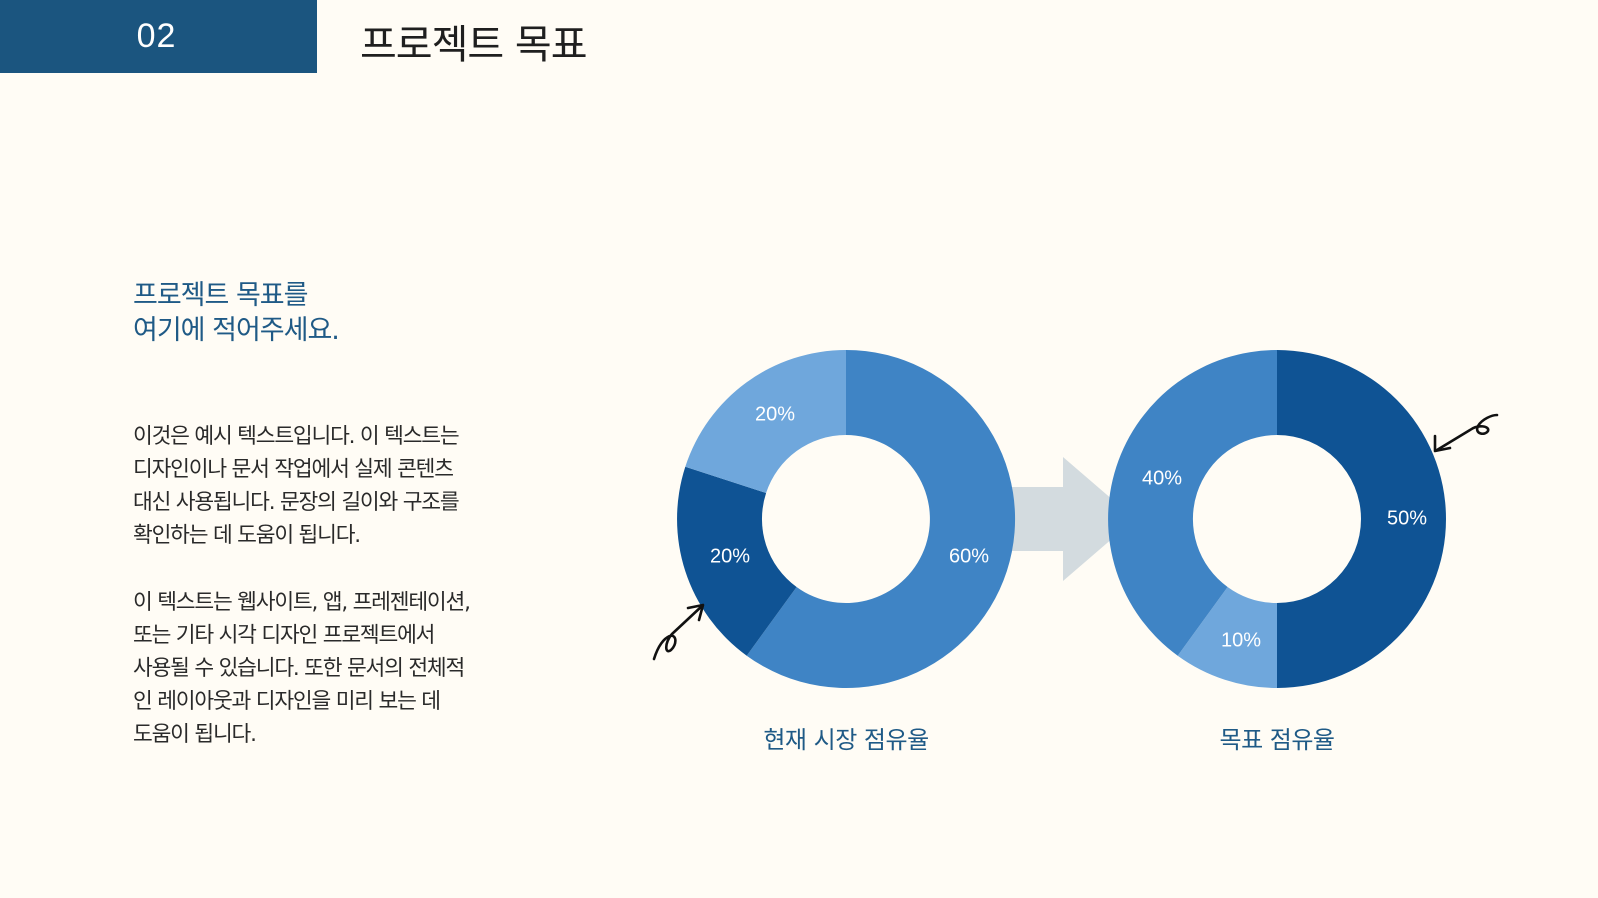 This screenshot has height=898, width=1598. Describe the element at coordinates (1162, 478) in the screenshot. I see `label-target-40: 40%` at that location.